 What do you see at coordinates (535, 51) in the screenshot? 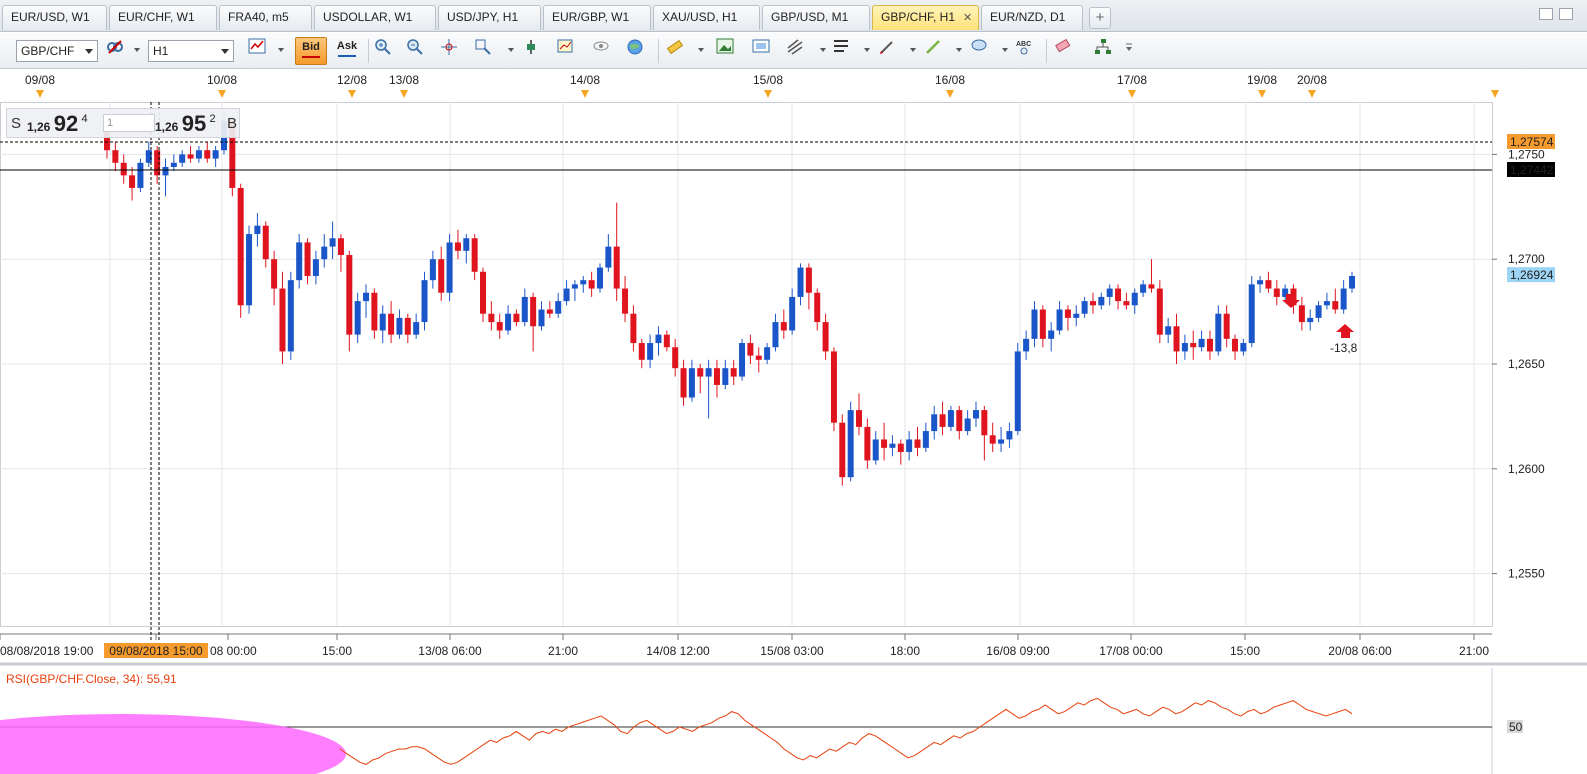
I see `data-marker-icon` at bounding box center [535, 51].